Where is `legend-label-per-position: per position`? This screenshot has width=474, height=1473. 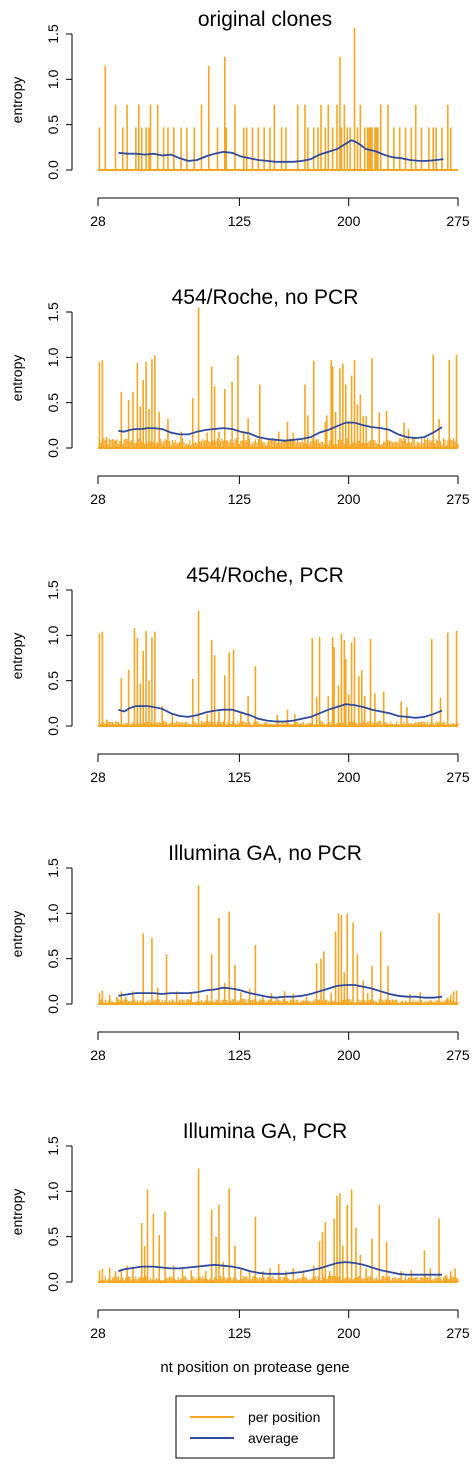
legend-label-per-position: per position is located at coordinates (284, 1417).